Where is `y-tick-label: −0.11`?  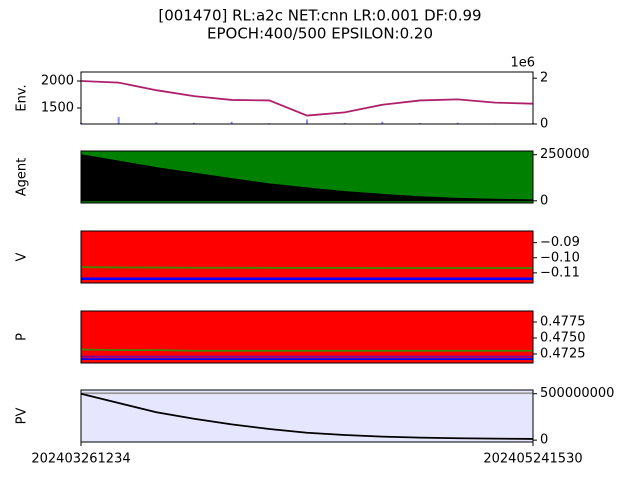
y-tick-label: −0.11 is located at coordinates (560, 272).